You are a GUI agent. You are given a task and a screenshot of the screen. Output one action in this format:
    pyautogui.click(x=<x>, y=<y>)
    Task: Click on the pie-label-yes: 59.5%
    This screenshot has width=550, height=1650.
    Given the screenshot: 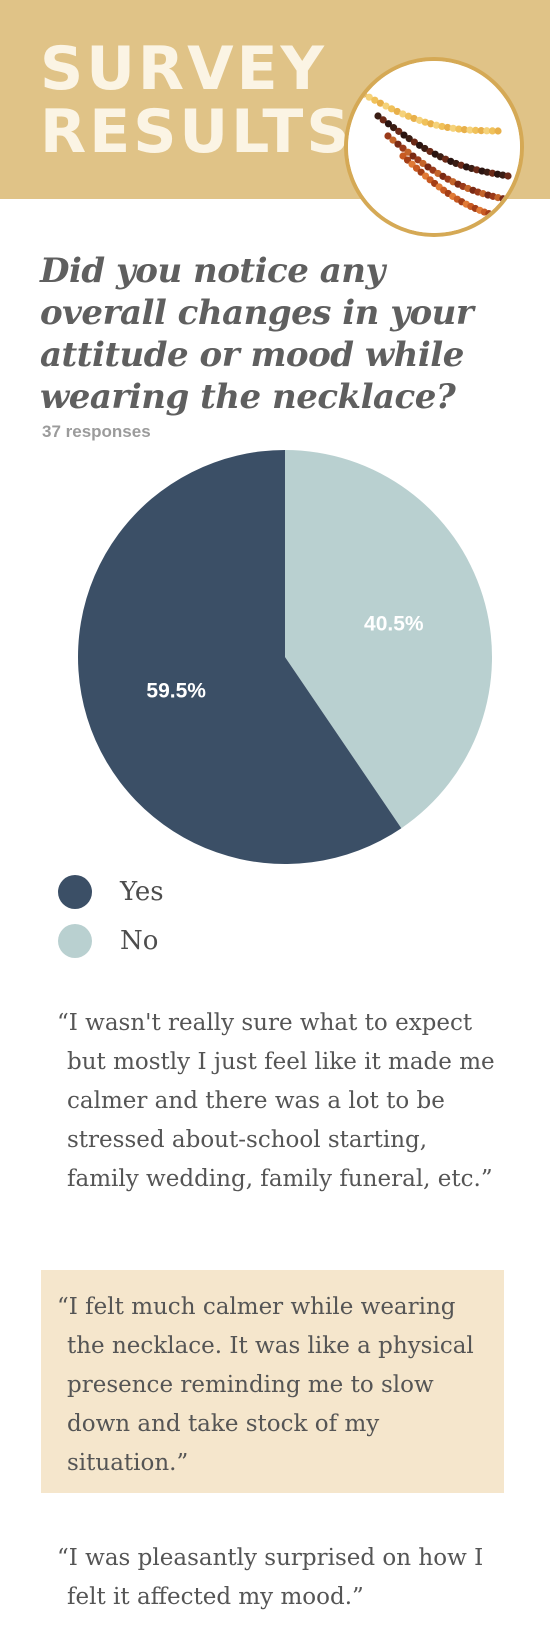 What is the action you would take?
    pyautogui.click(x=176, y=690)
    